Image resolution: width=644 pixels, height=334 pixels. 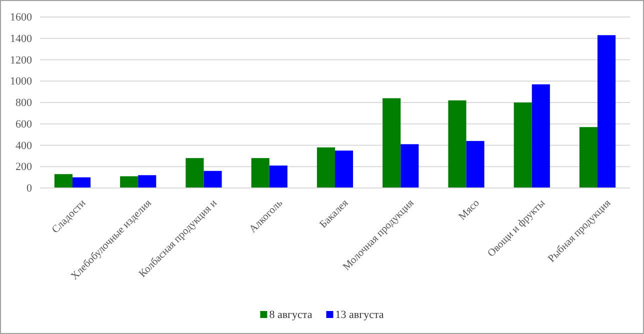 What do you see at coordinates (21, 18) in the screenshot?
I see `y-tick-label: 1600` at bounding box center [21, 18].